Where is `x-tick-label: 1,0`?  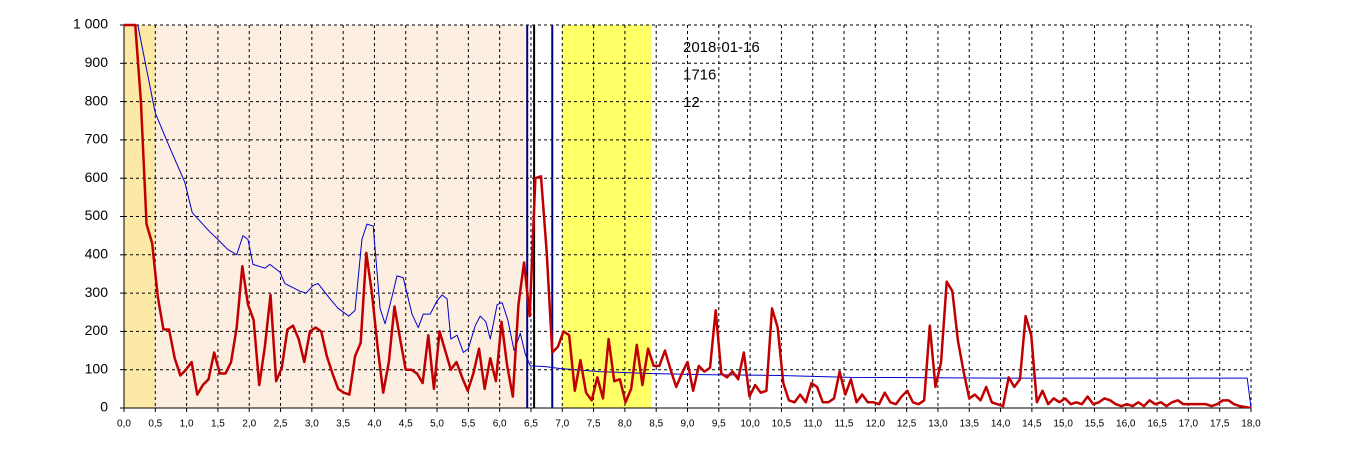
x-tick-label: 1,0 is located at coordinates (187, 424).